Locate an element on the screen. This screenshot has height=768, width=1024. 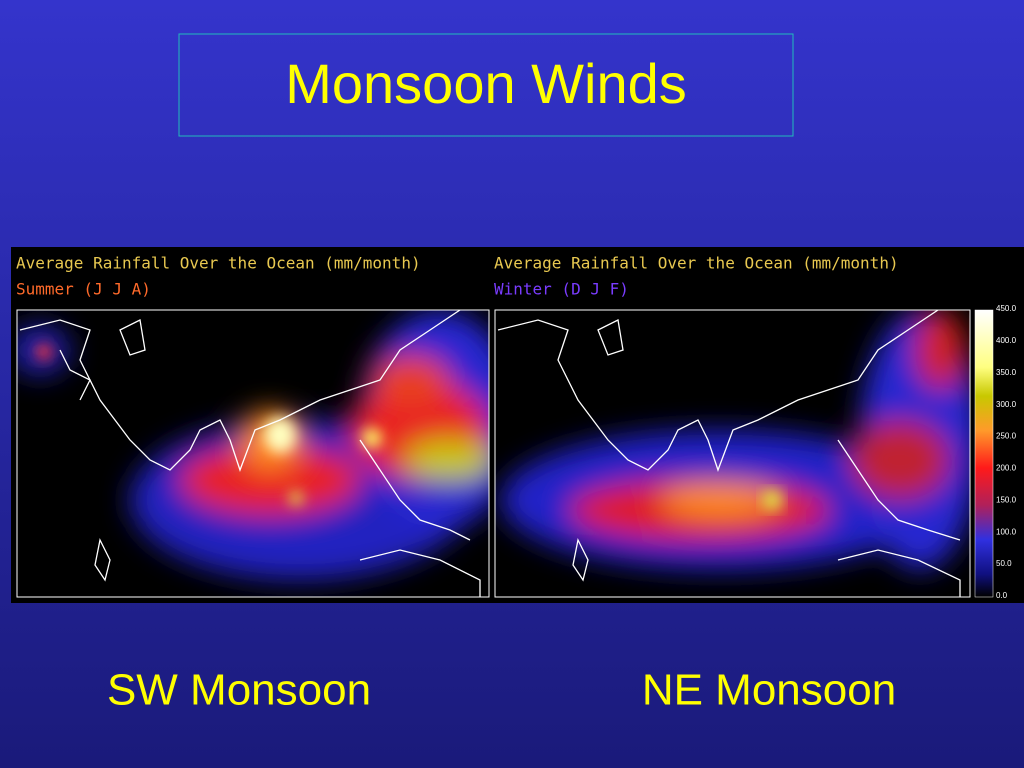
colorbar-label: 250.0 is located at coordinates (1006, 436).